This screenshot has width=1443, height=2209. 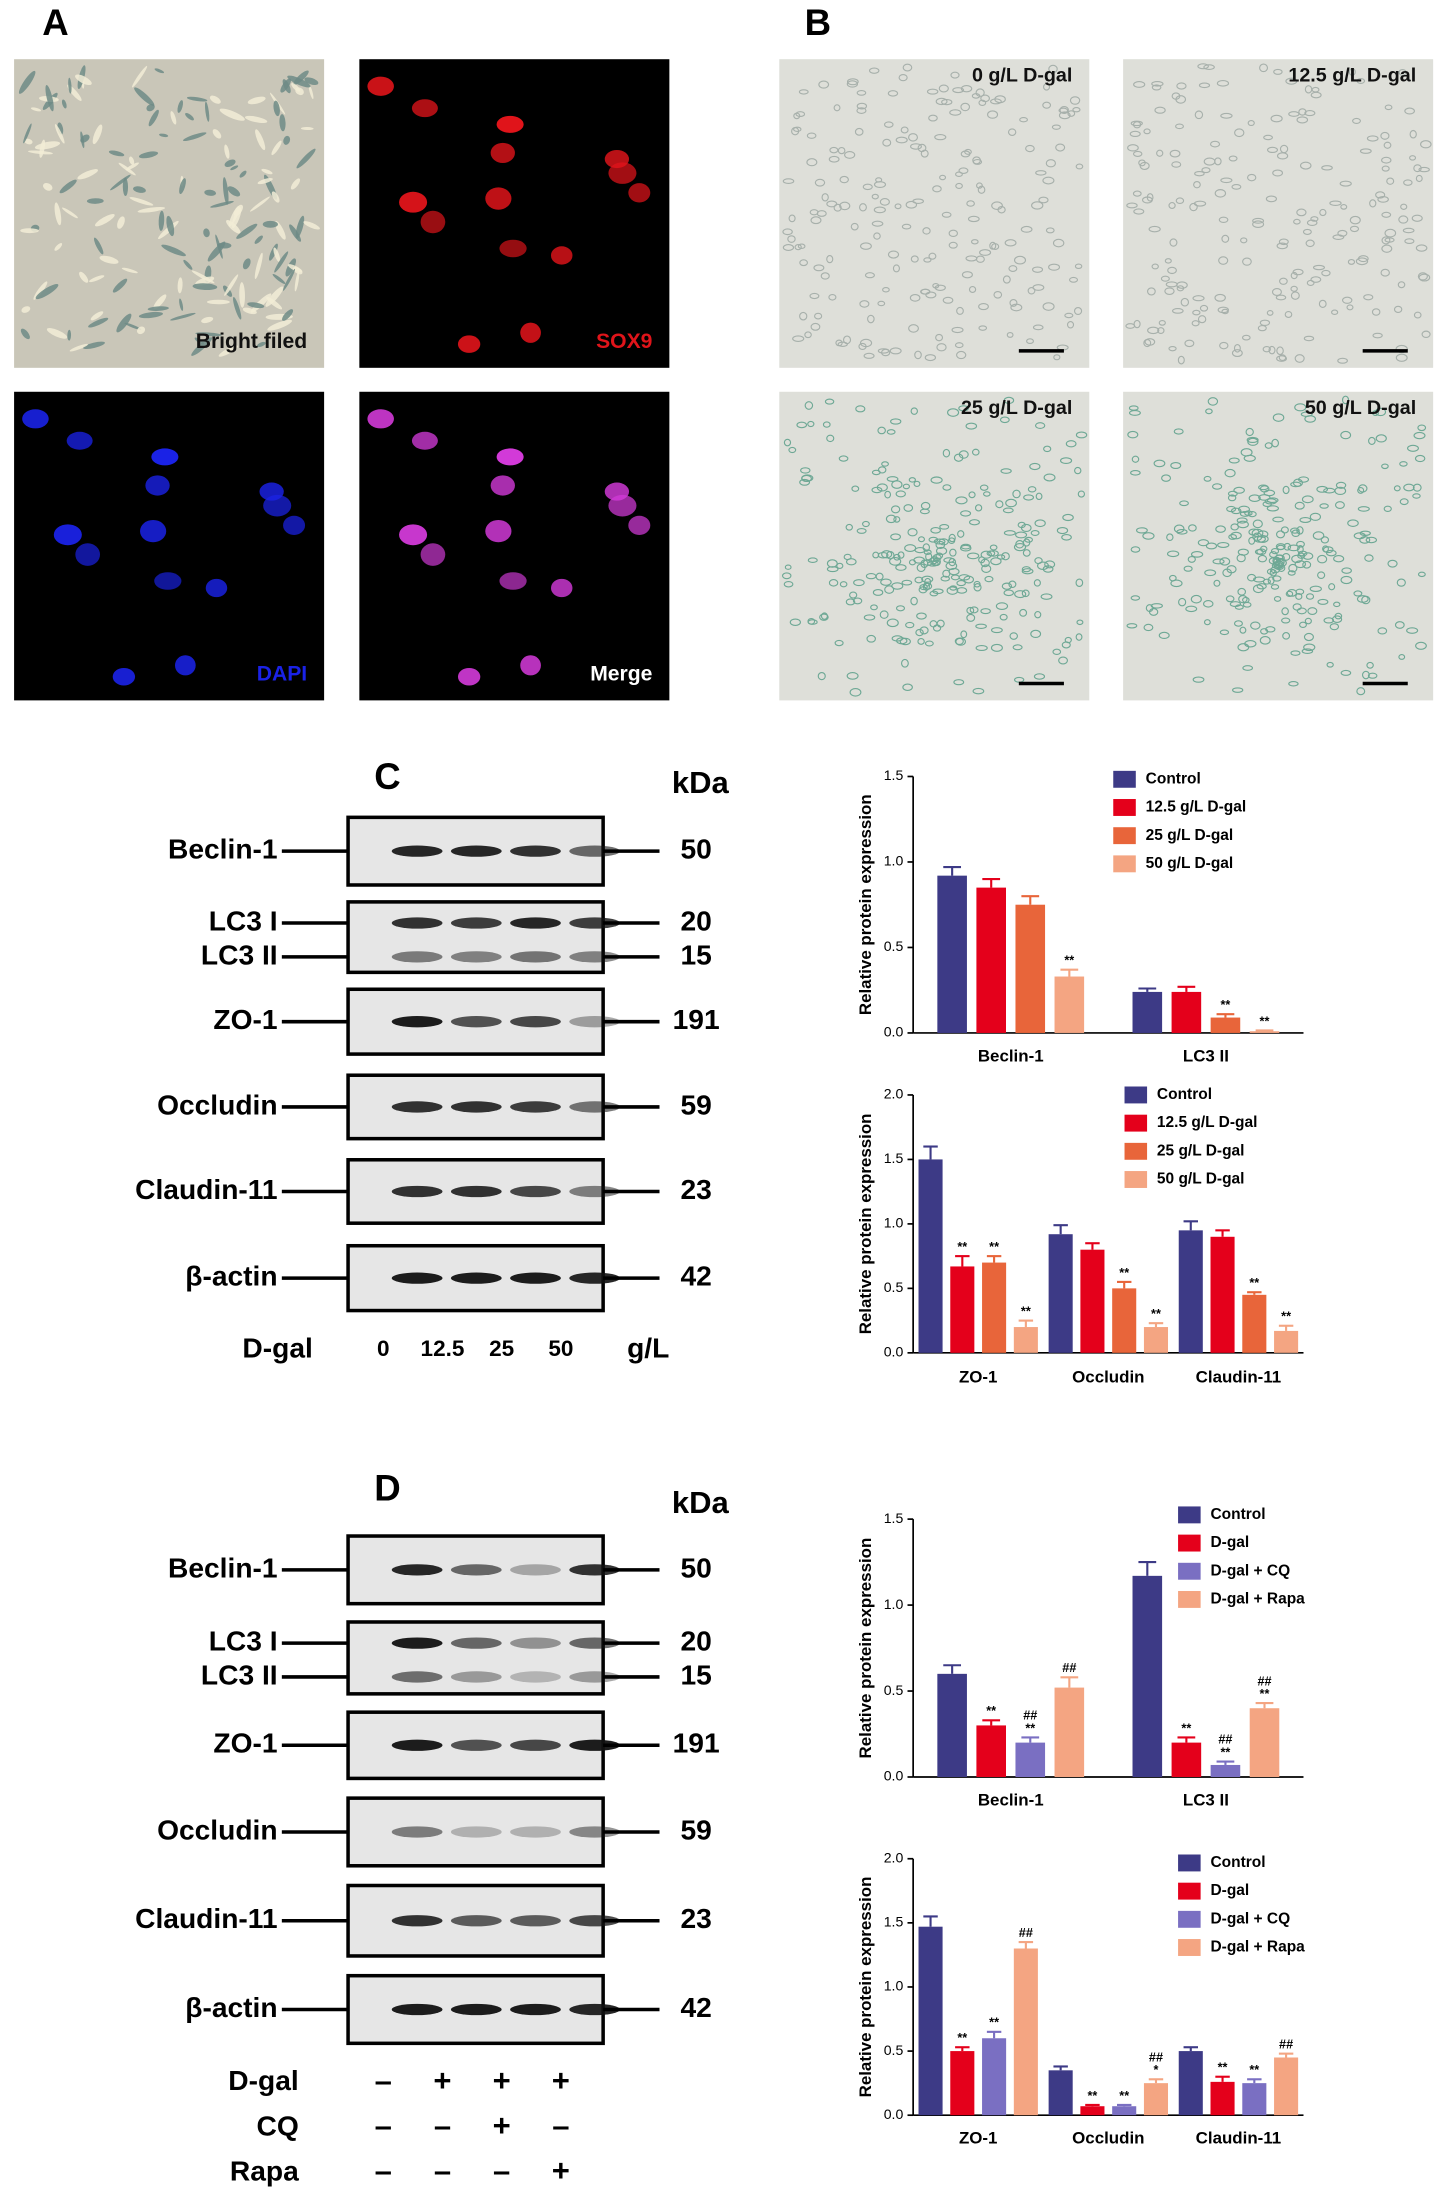 I want to click on size-header: kDa, so click(x=701, y=782).